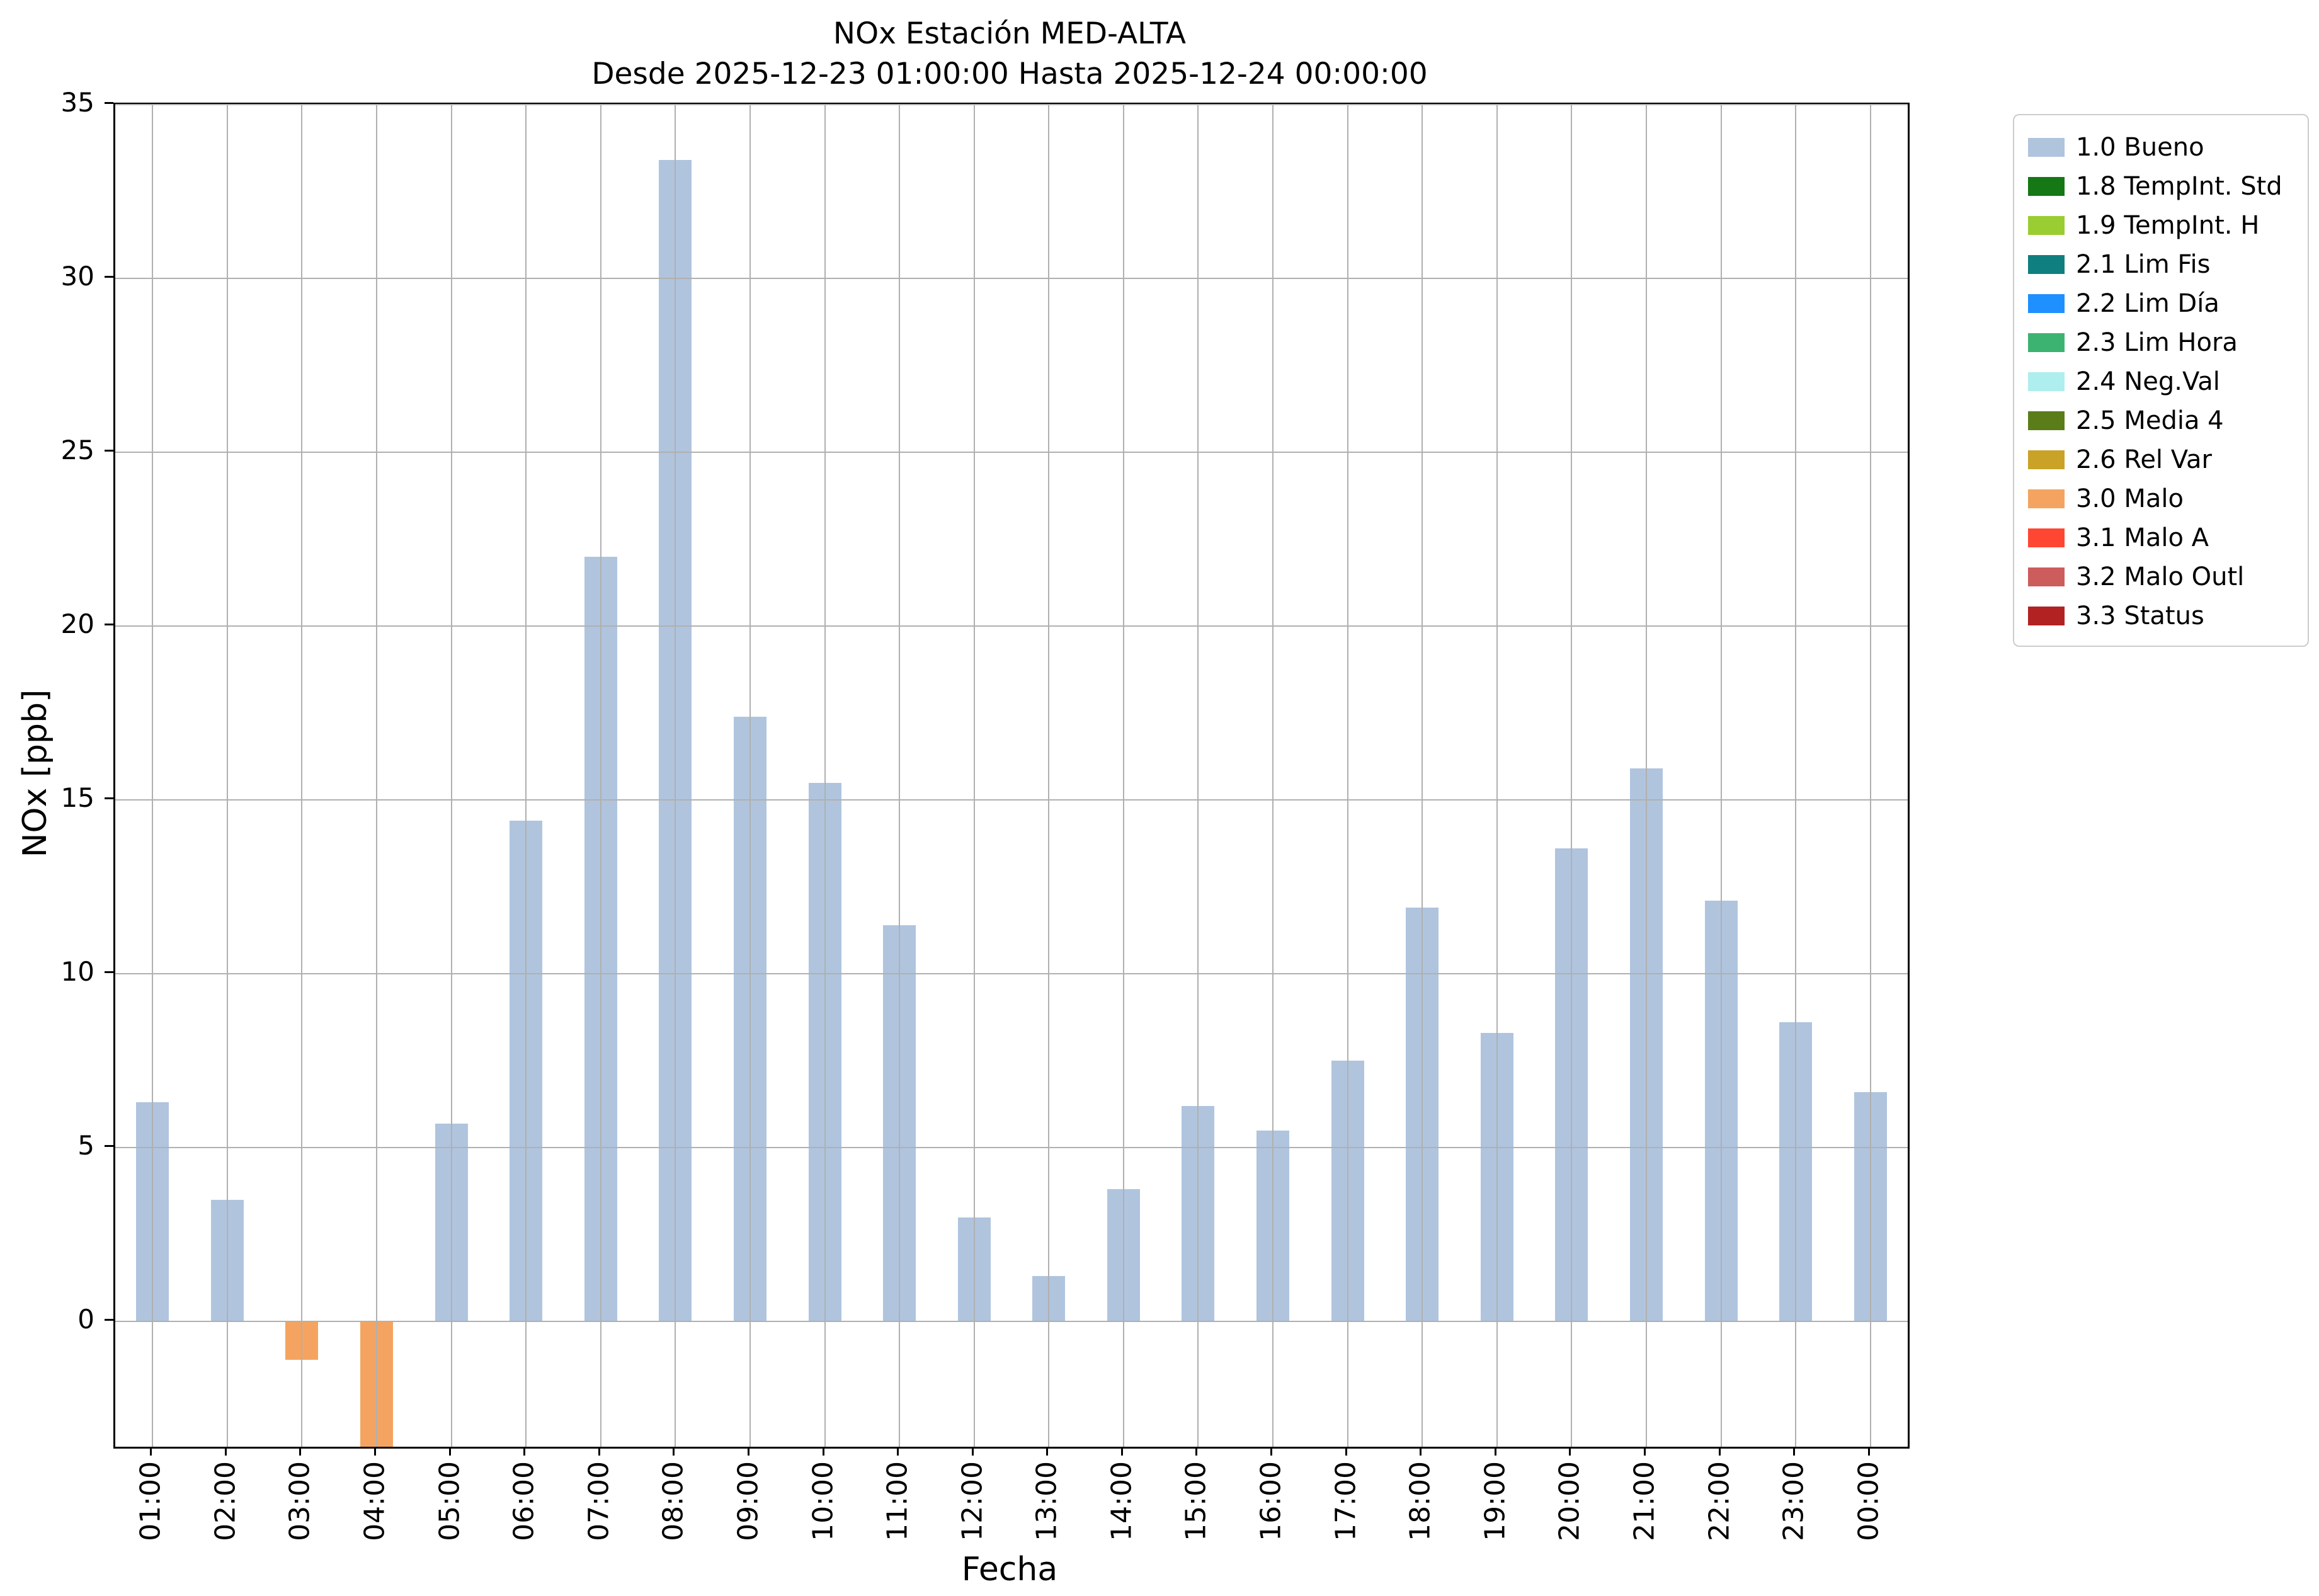  I want to click on gridline-x-07:00, so click(600, 776).